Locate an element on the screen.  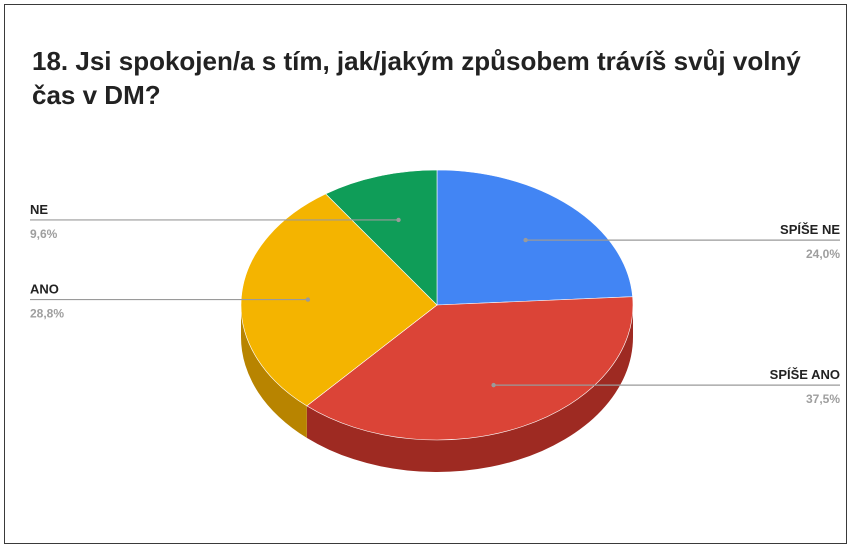
leader-dot-spise-ne is located at coordinates (525, 240).